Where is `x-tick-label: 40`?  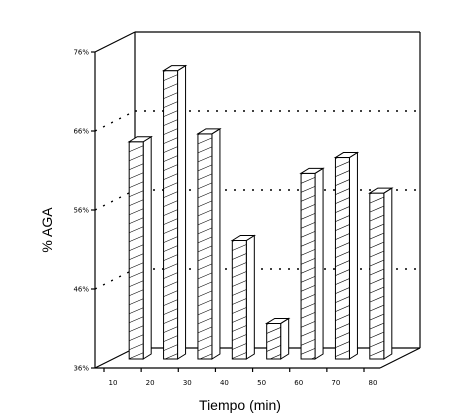
x-tick-label: 40 is located at coordinates (224, 383).